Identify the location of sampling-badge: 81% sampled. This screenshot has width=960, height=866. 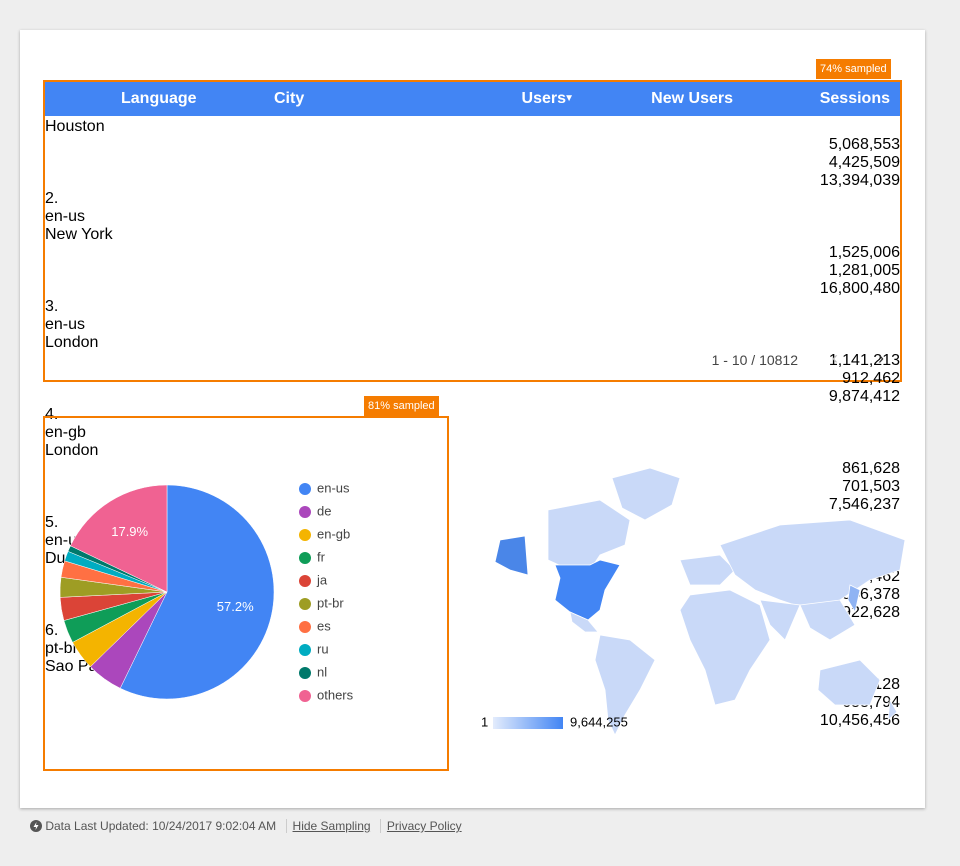
(401, 406).